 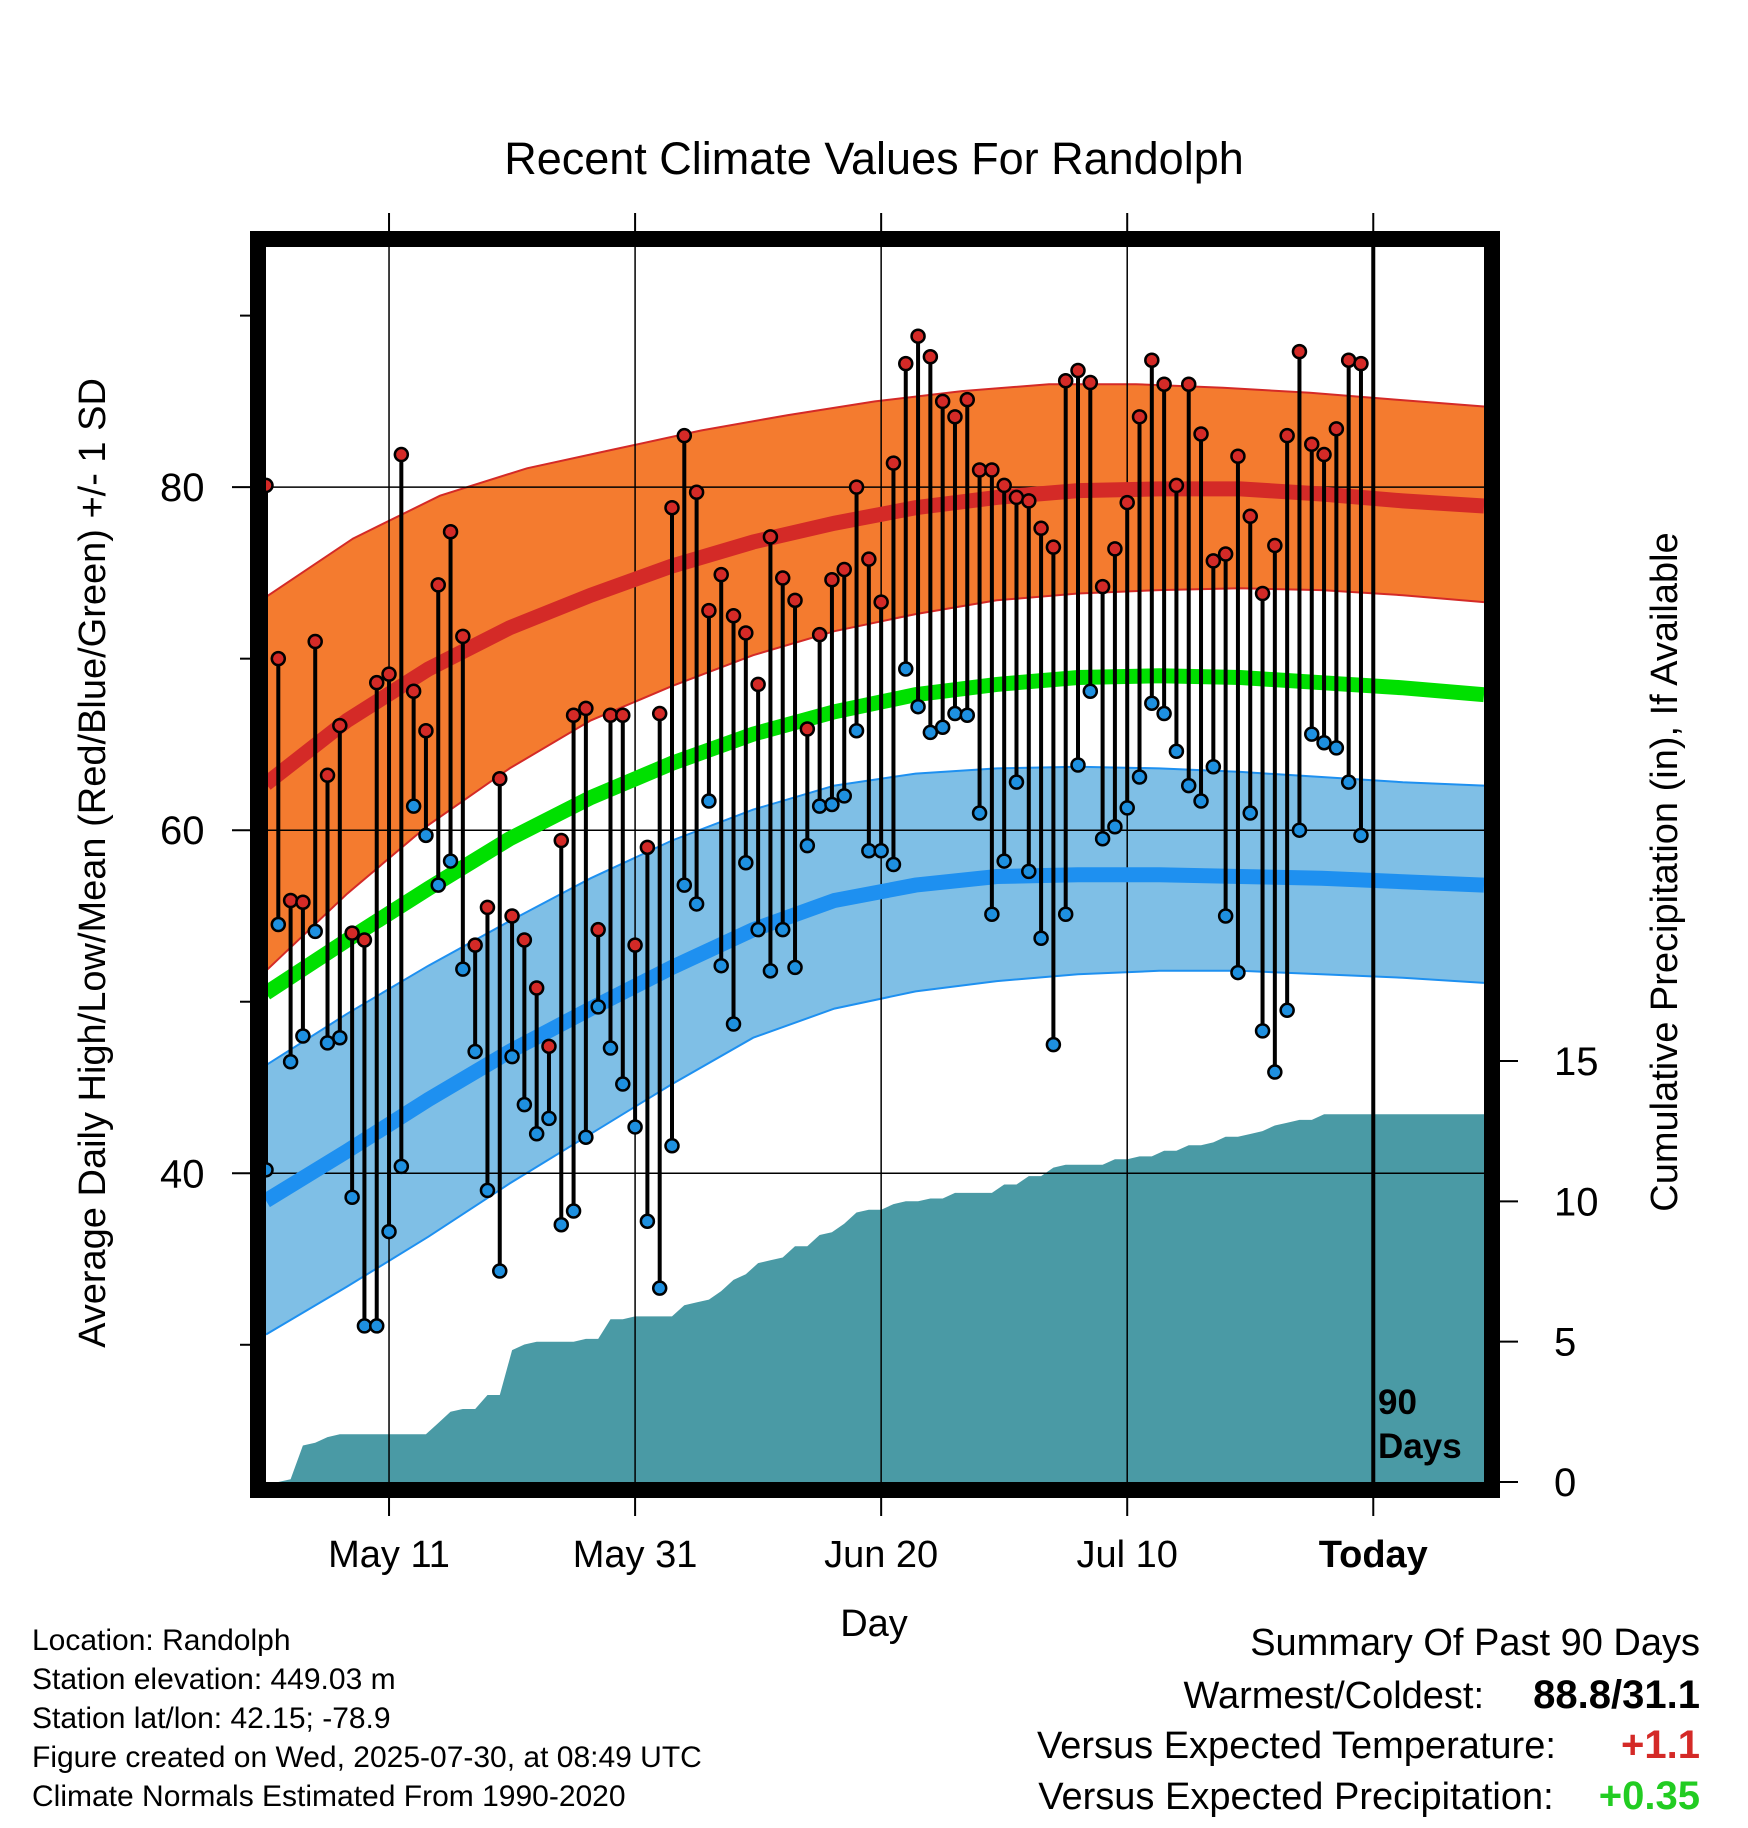 I want to click on x-tick-label: Jun 20, so click(x=881, y=1555).